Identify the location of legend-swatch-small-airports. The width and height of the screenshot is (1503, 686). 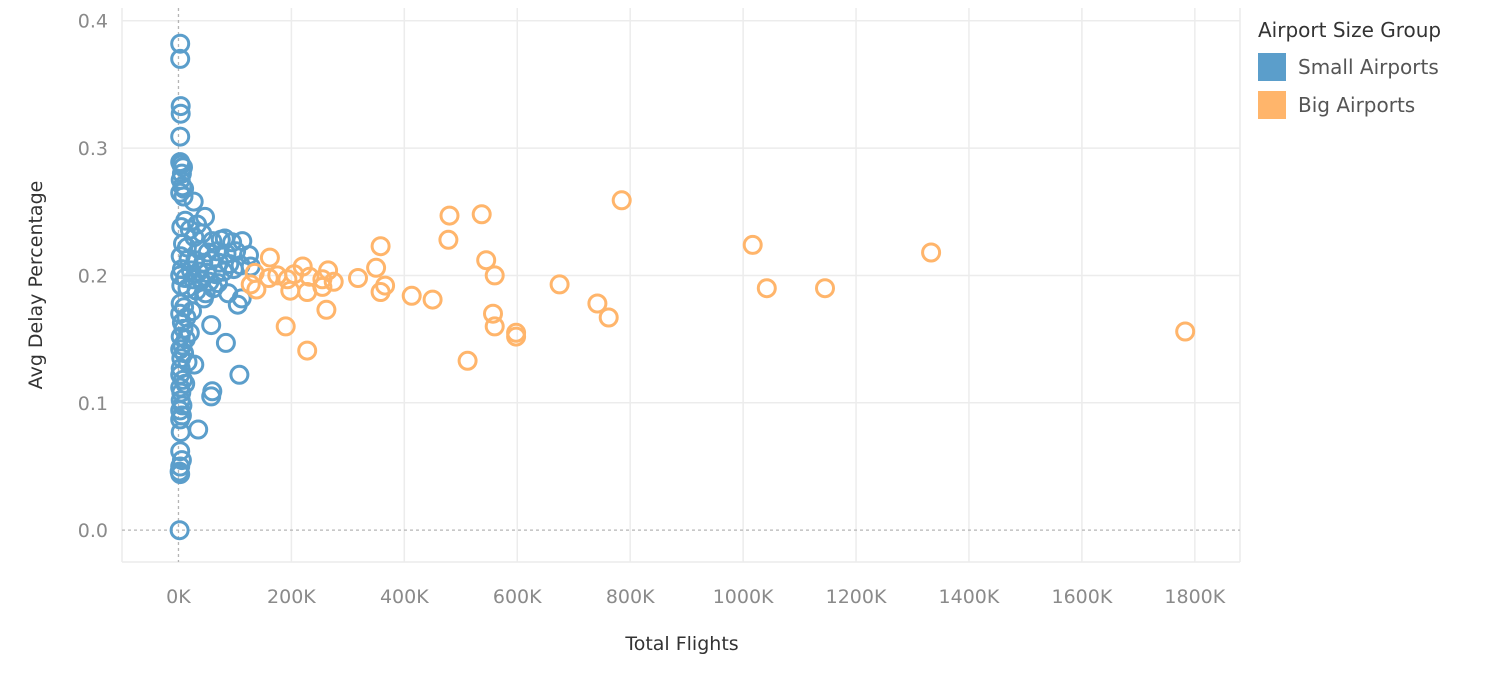
(1272, 67).